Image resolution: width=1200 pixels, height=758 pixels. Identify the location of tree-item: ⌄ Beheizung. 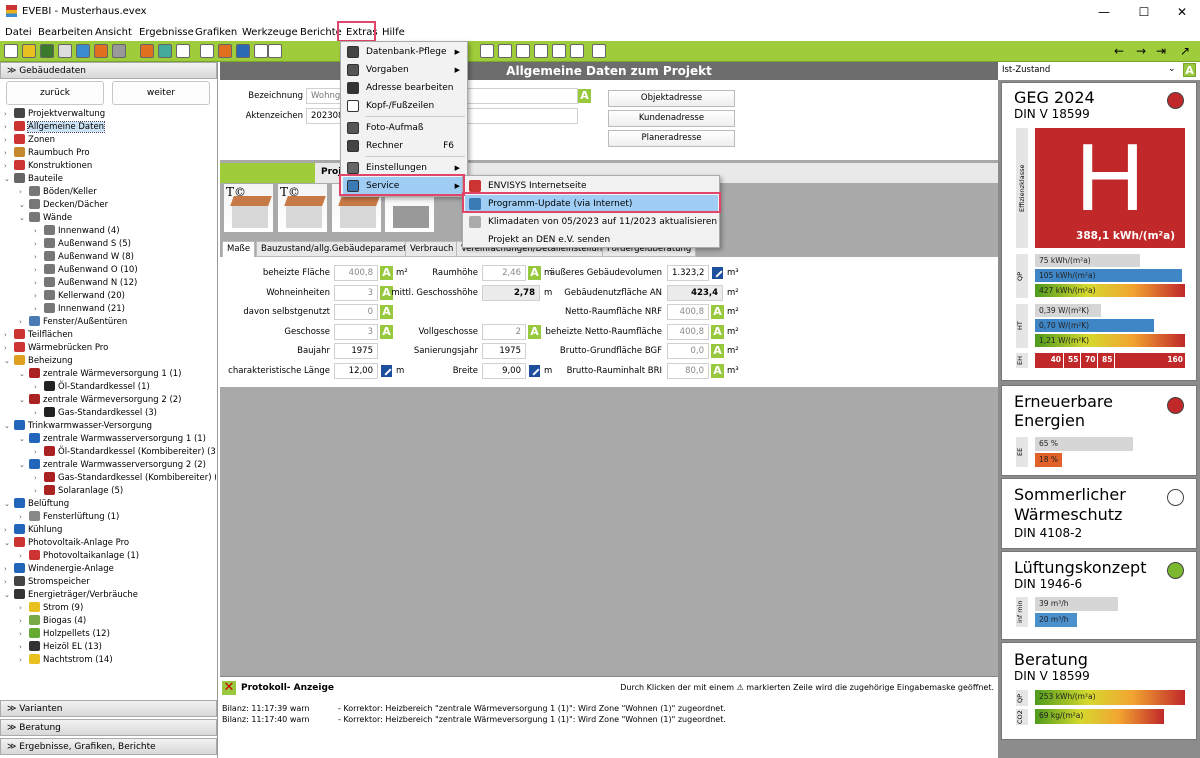
(110, 361).